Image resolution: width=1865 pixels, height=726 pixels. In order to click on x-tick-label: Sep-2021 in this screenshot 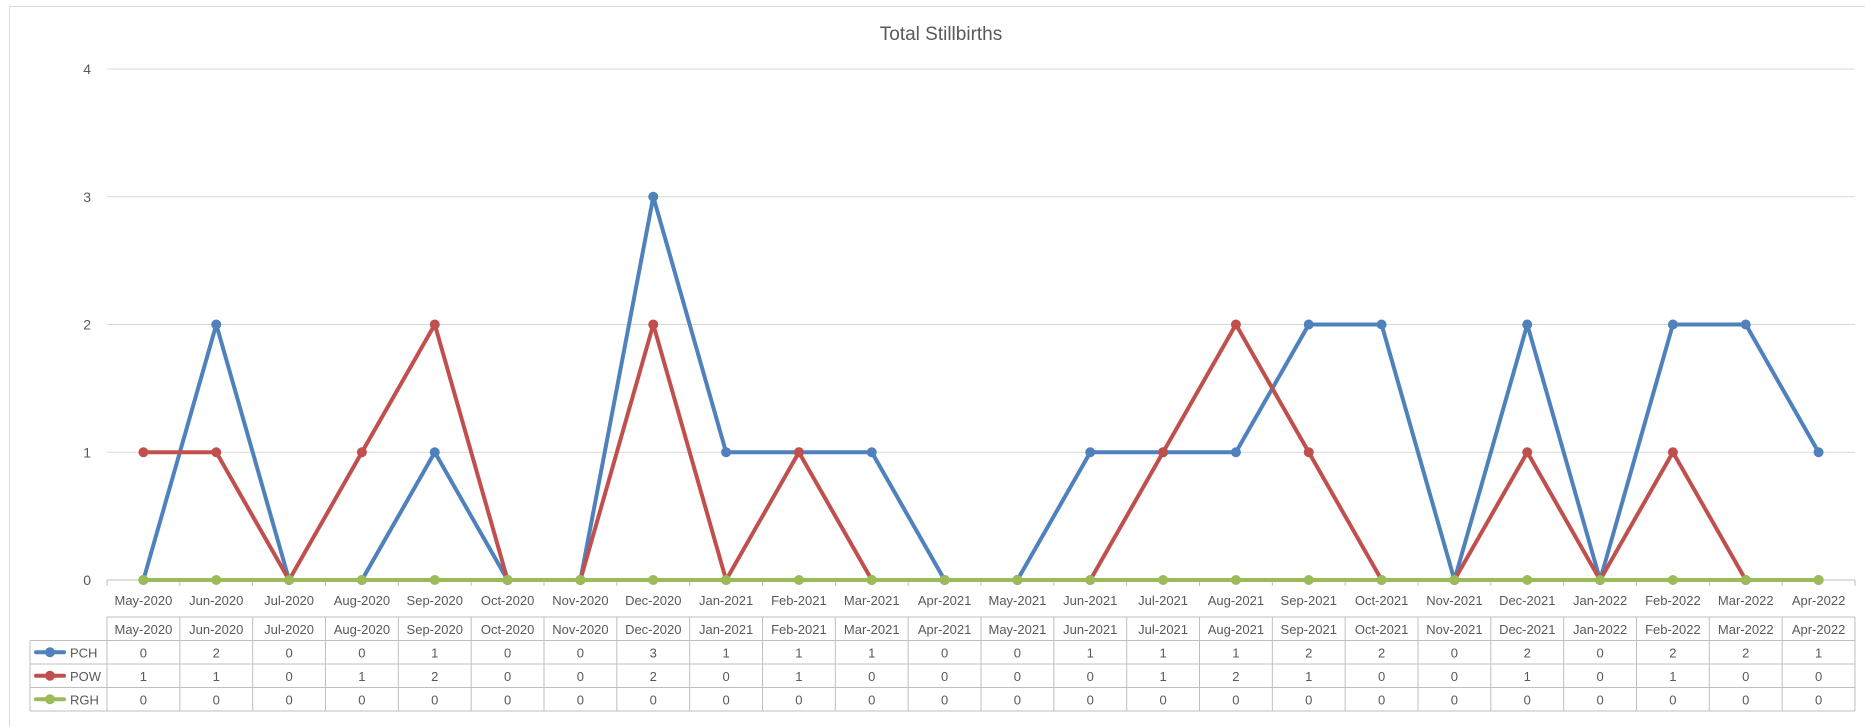, I will do `click(1309, 600)`.